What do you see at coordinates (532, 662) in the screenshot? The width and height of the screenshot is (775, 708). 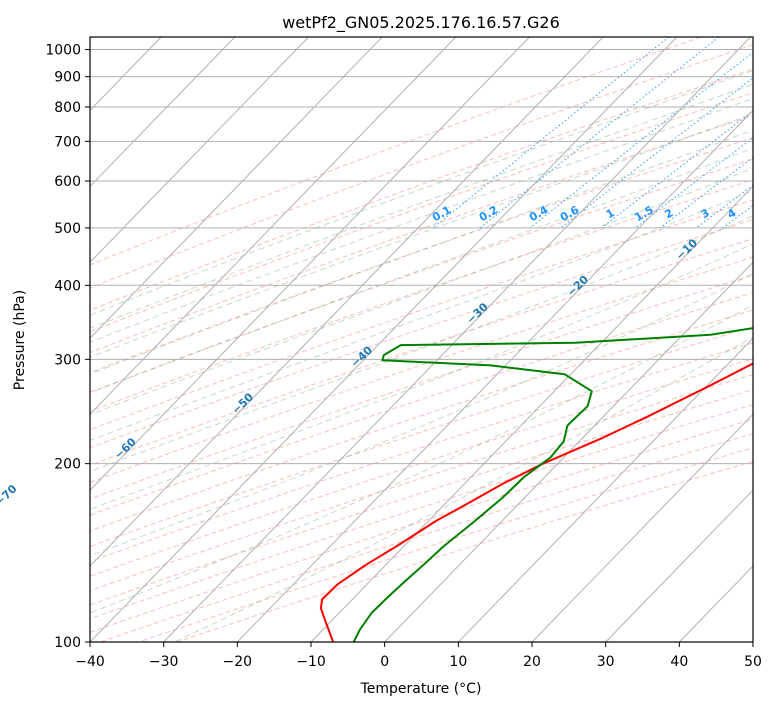 I see `x-tick-label: 20` at bounding box center [532, 662].